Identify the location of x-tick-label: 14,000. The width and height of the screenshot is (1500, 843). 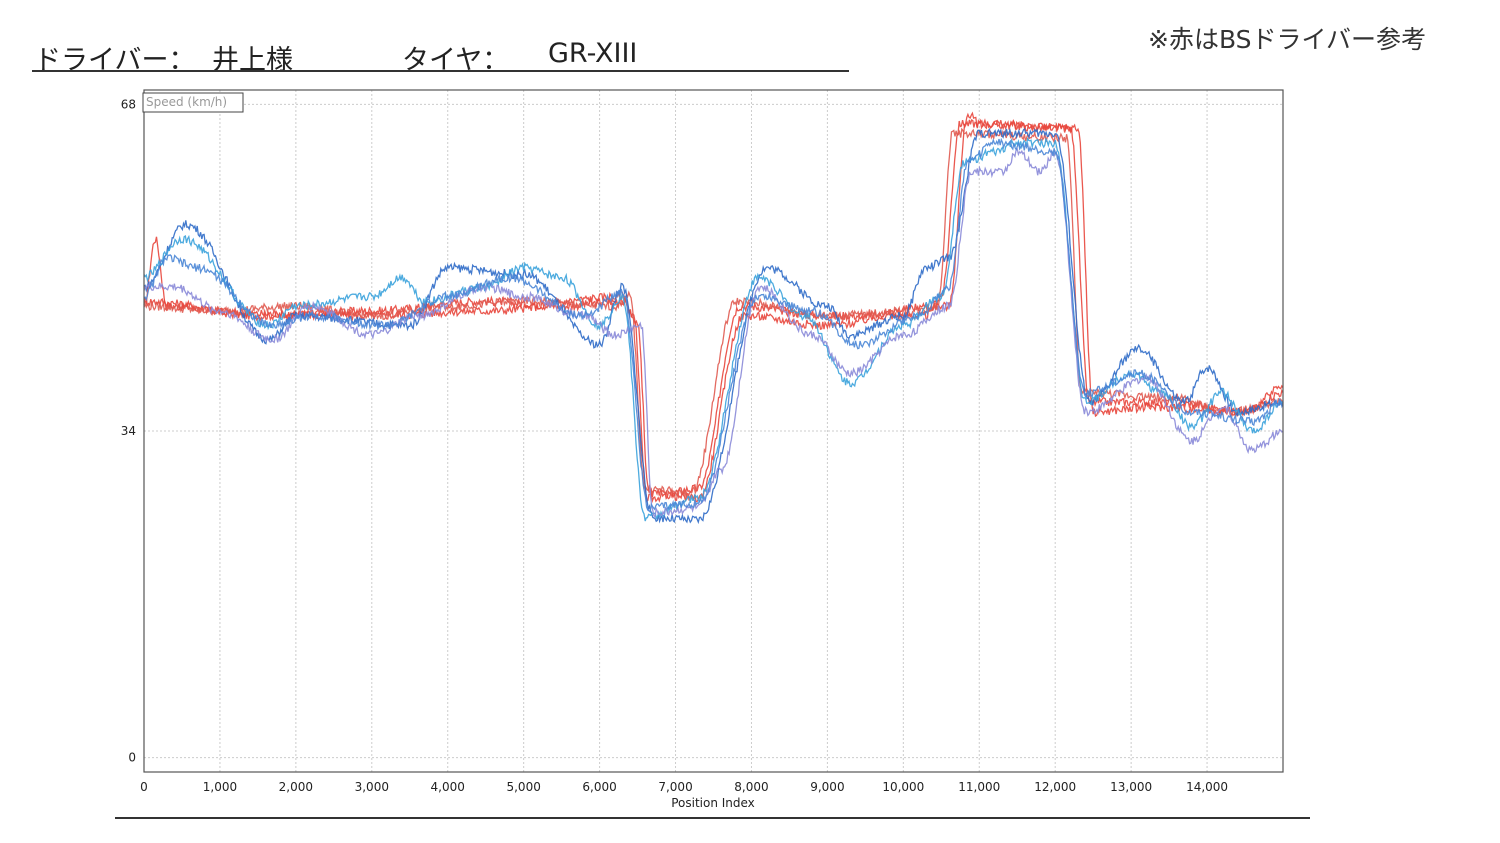
(1207, 787).